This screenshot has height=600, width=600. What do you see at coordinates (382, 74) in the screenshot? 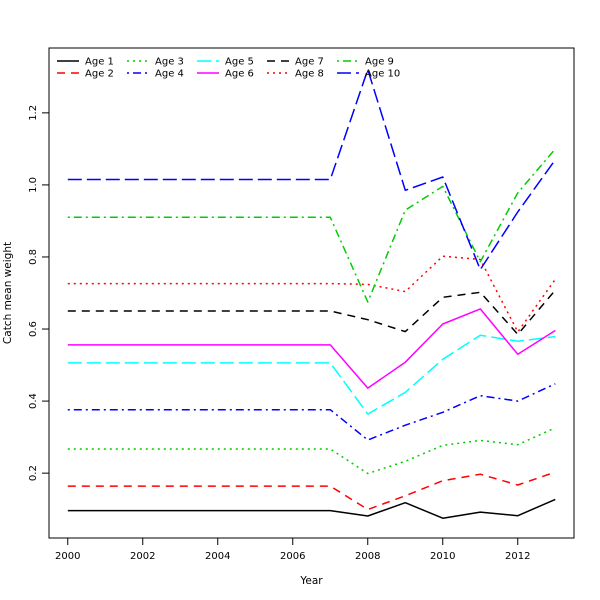
I see `legend-label: Age 10` at bounding box center [382, 74].